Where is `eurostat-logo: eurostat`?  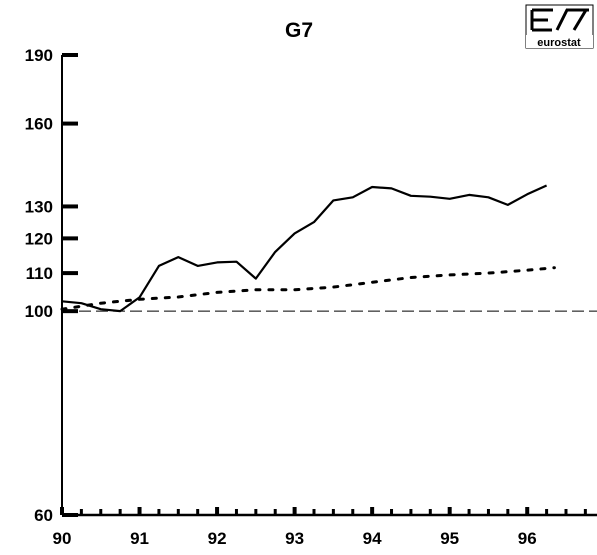 eurostat-logo: eurostat is located at coordinates (559, 26).